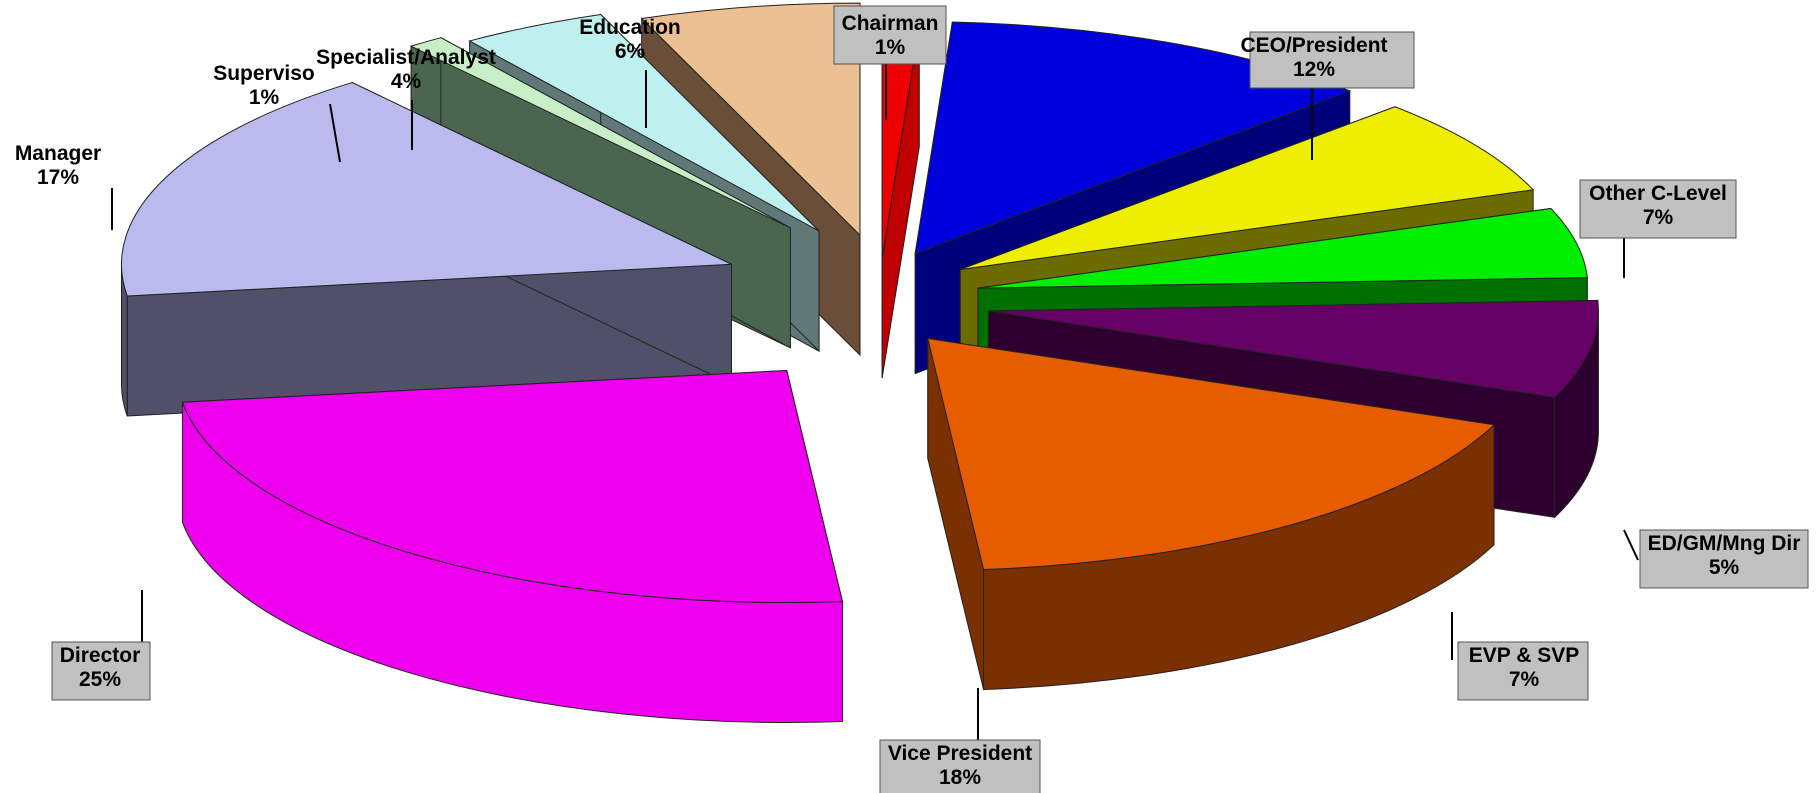  I want to click on label-name: Director, so click(100, 655).